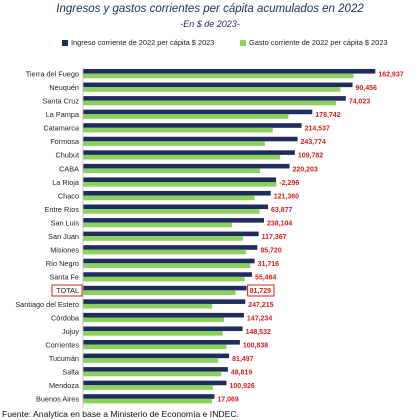 The width and height of the screenshot is (420, 420). Describe the element at coordinates (63, 114) in the screenshot. I see `category-label: La Pampa` at that location.